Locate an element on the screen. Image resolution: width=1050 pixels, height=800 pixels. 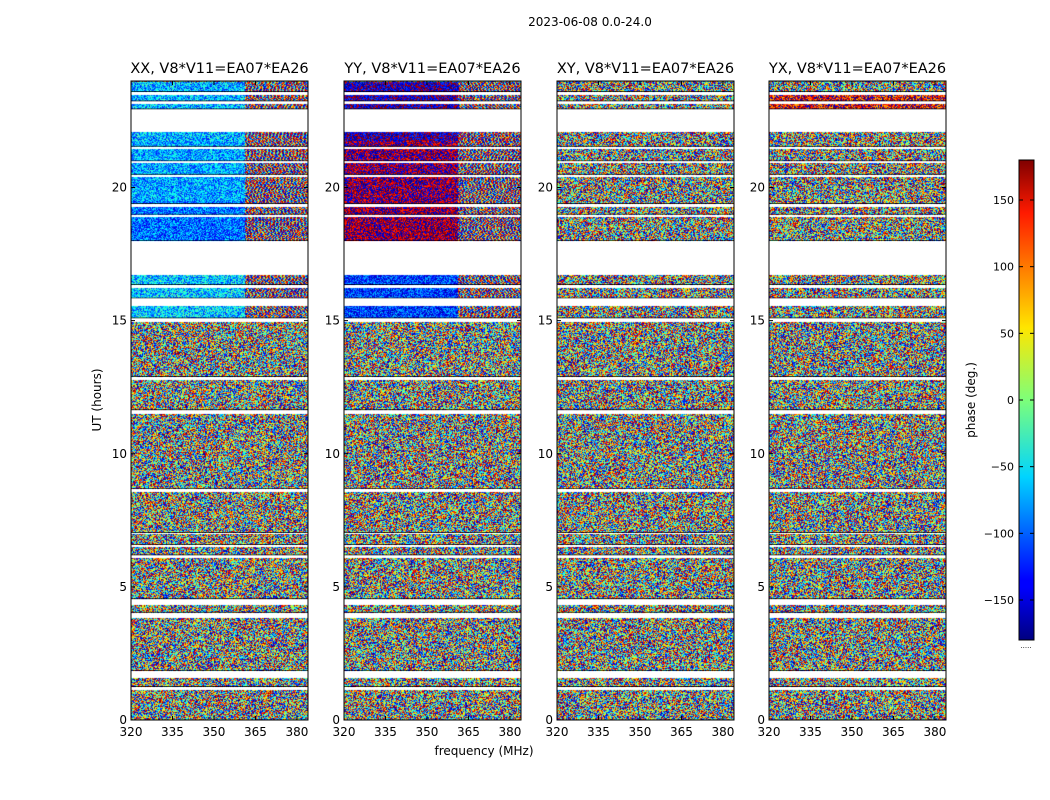
colorbar-tick-label: −100 is located at coordinates (999, 533).